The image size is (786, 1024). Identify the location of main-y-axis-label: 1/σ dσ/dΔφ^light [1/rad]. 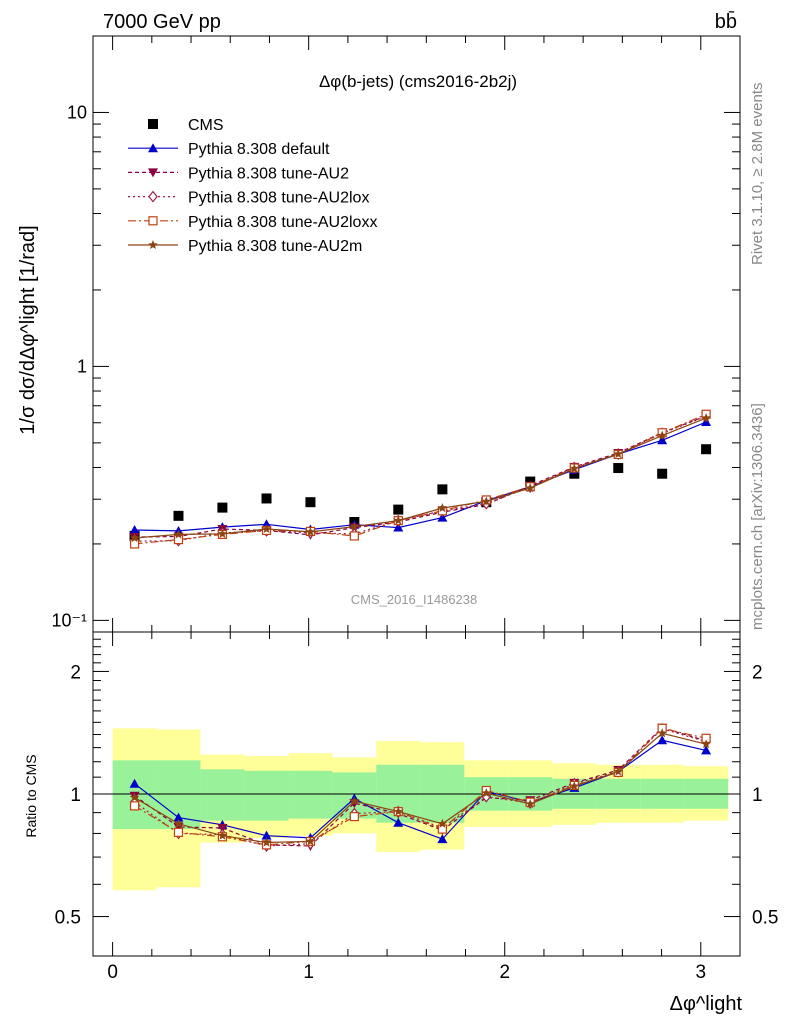
(28, 329).